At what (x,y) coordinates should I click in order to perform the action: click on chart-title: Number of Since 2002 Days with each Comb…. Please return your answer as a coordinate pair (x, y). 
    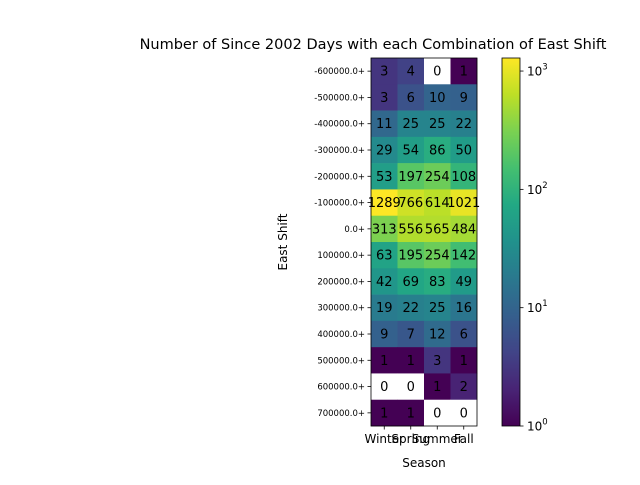
    Looking at the image, I should click on (373, 45).